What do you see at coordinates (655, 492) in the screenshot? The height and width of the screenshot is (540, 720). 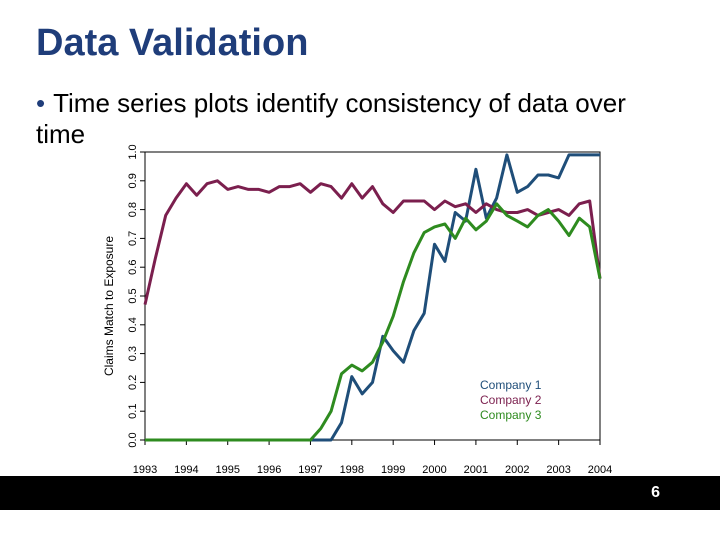 I see `slide-number: 6` at bounding box center [655, 492].